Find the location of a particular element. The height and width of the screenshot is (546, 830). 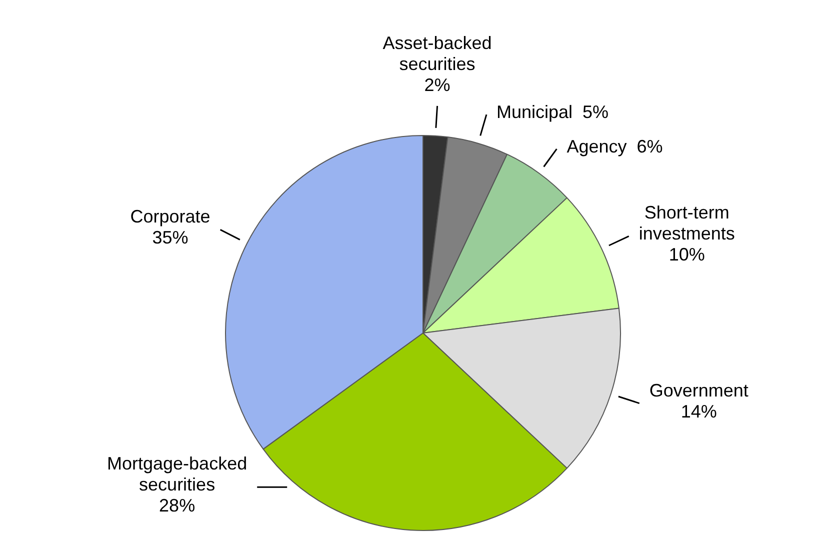

slice-label: Agency 6% is located at coordinates (614, 146).